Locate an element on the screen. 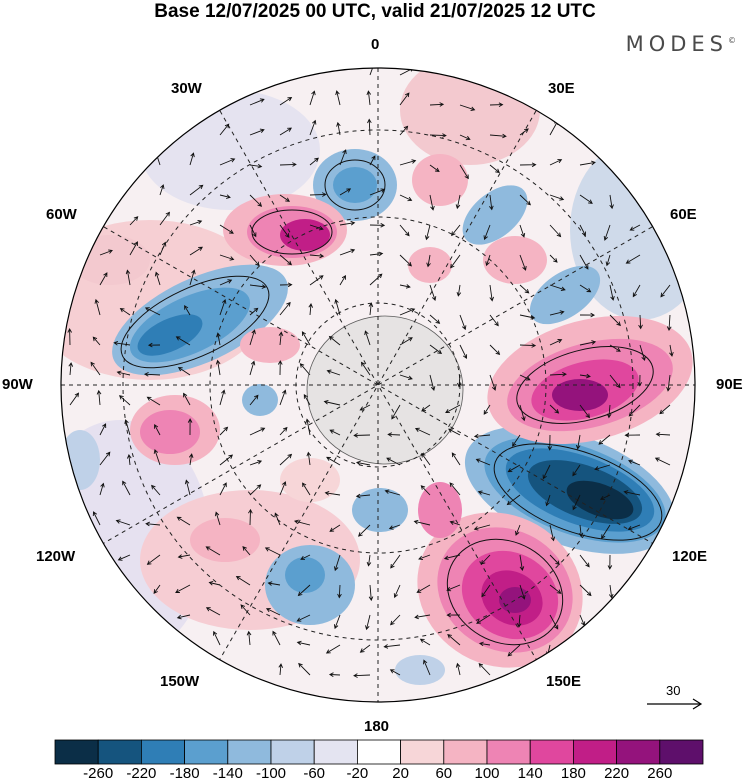  lon-label-30e: 30E is located at coordinates (561, 88).